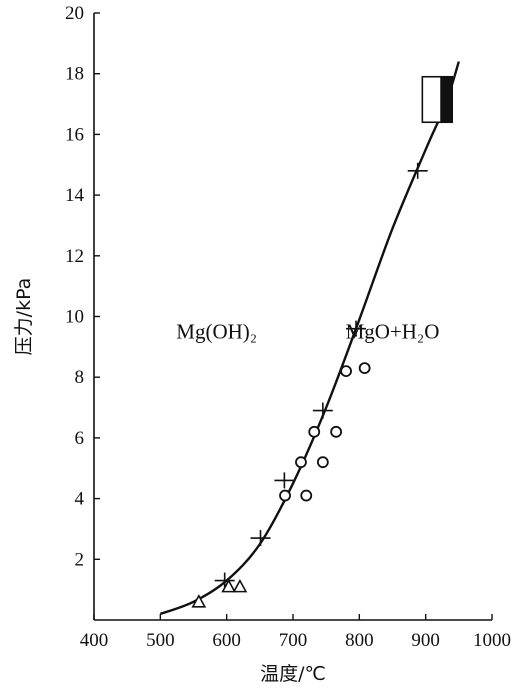  Describe the element at coordinates (80, 499) in the screenshot. I see `y-tick-label: 4` at that location.